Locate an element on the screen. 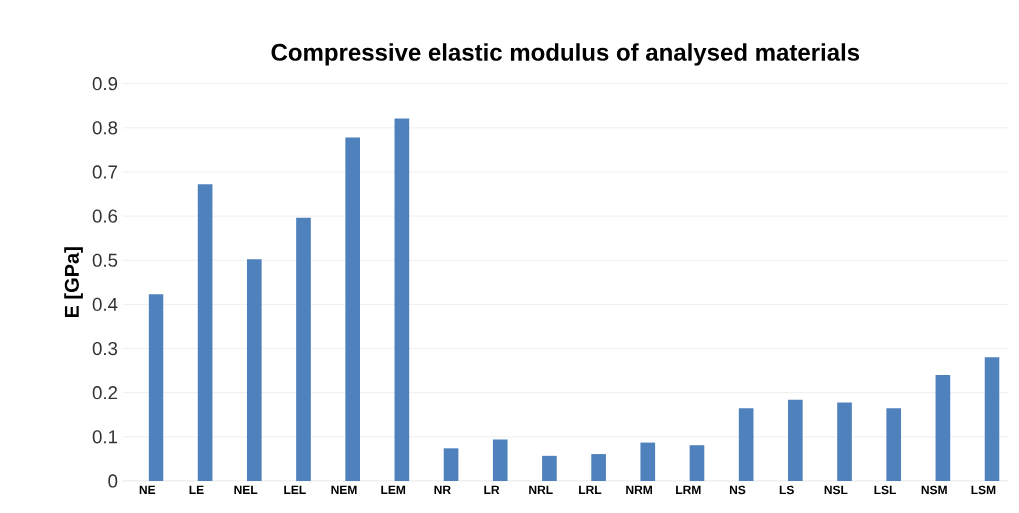  y-tick-label: 0.5 is located at coordinates (105, 260).